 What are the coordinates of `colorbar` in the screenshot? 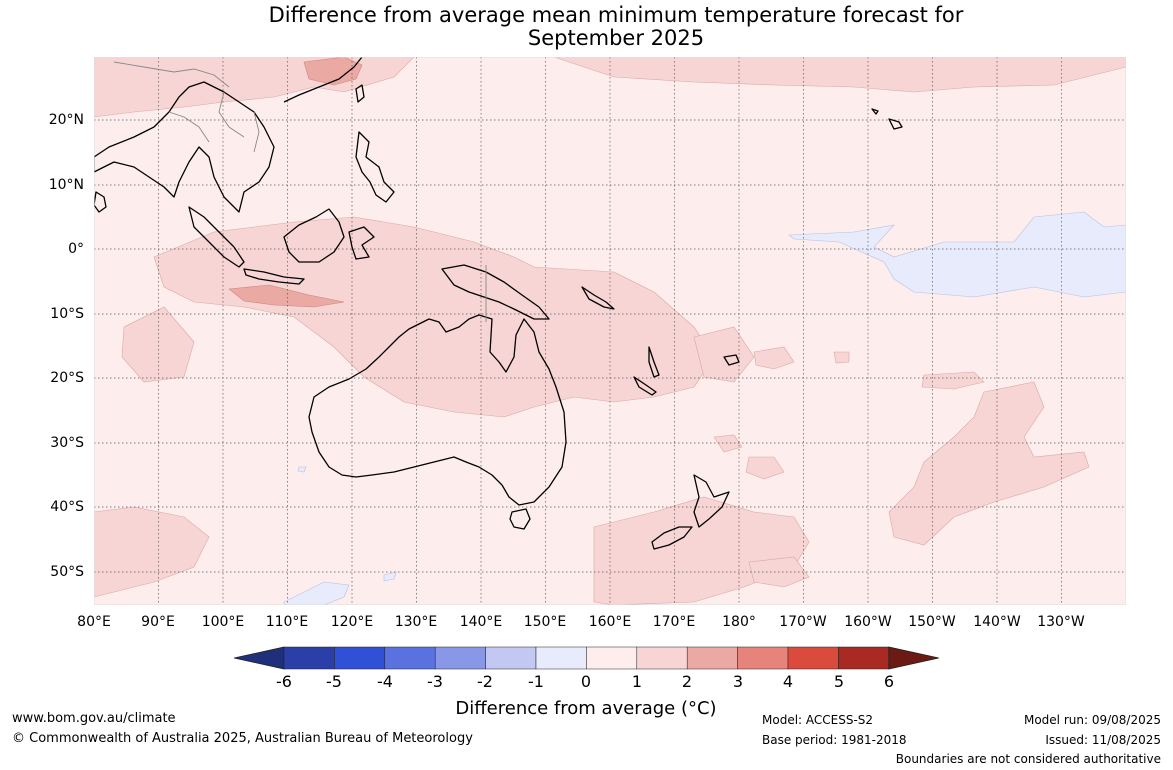 It's located at (586, 658).